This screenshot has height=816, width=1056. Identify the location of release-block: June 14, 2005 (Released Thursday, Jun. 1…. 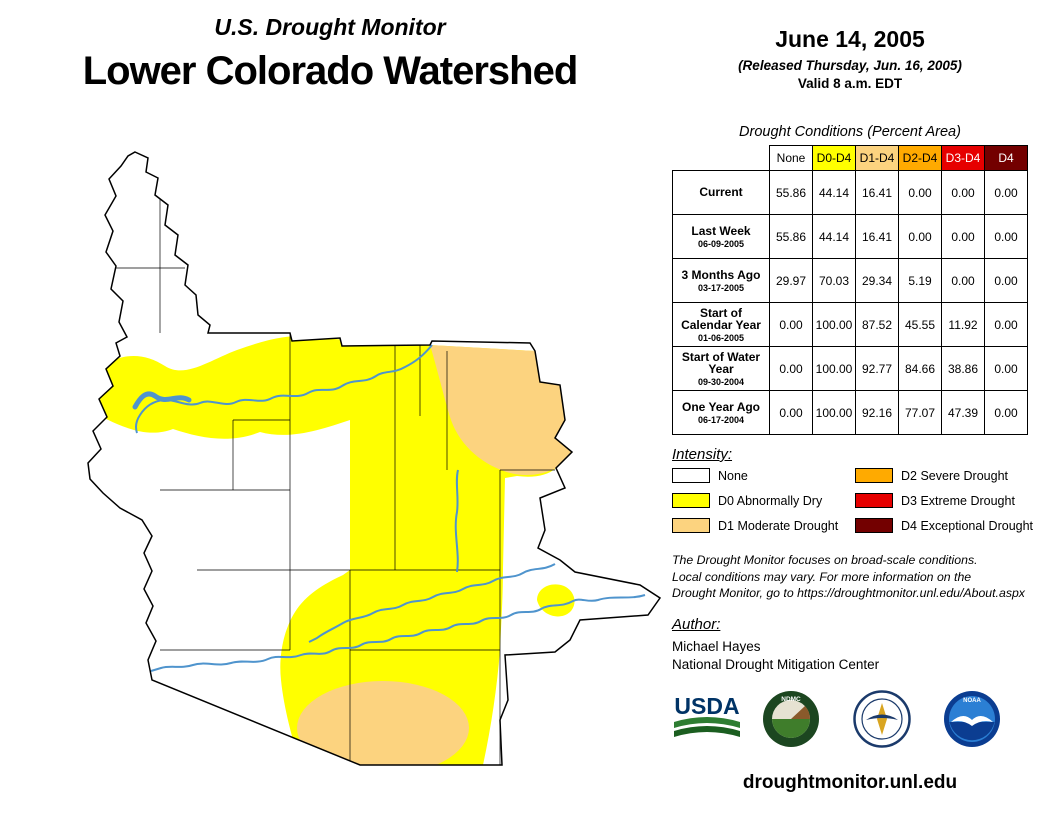
(850, 58).